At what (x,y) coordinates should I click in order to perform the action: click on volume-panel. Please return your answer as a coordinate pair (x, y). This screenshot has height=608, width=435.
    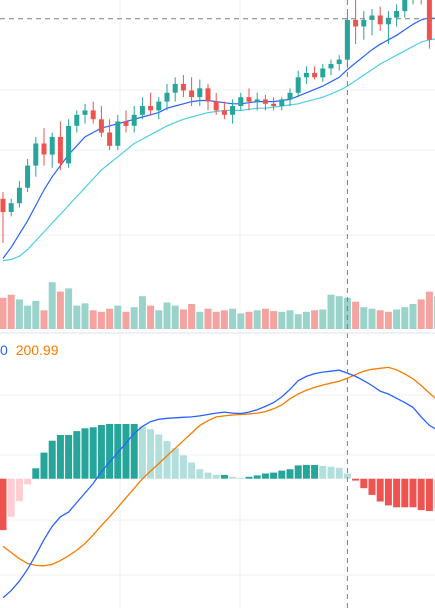
    Looking at the image, I should click on (217, 305).